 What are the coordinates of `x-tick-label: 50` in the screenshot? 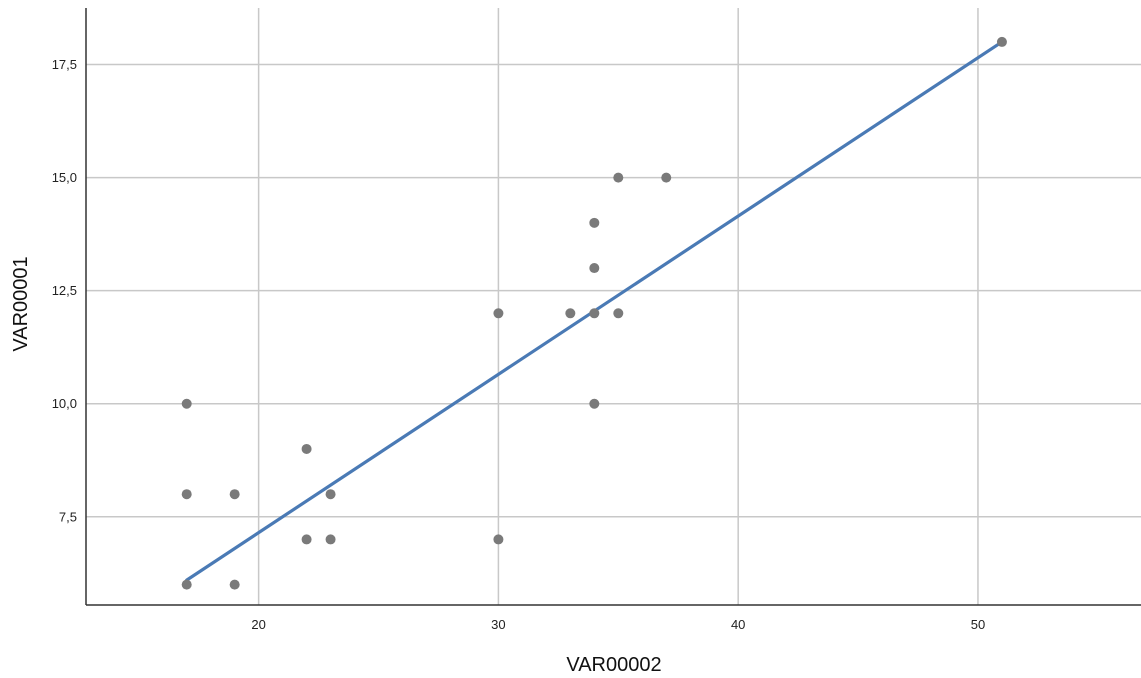 It's located at (978, 624).